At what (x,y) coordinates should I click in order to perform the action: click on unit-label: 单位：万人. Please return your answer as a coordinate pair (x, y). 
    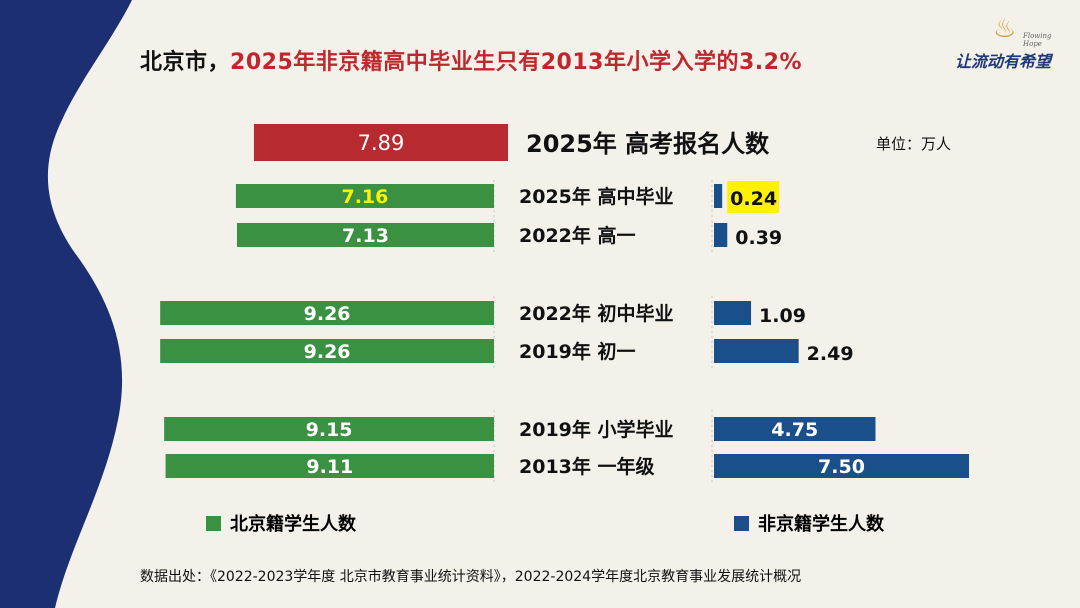
    Looking at the image, I should click on (914, 144).